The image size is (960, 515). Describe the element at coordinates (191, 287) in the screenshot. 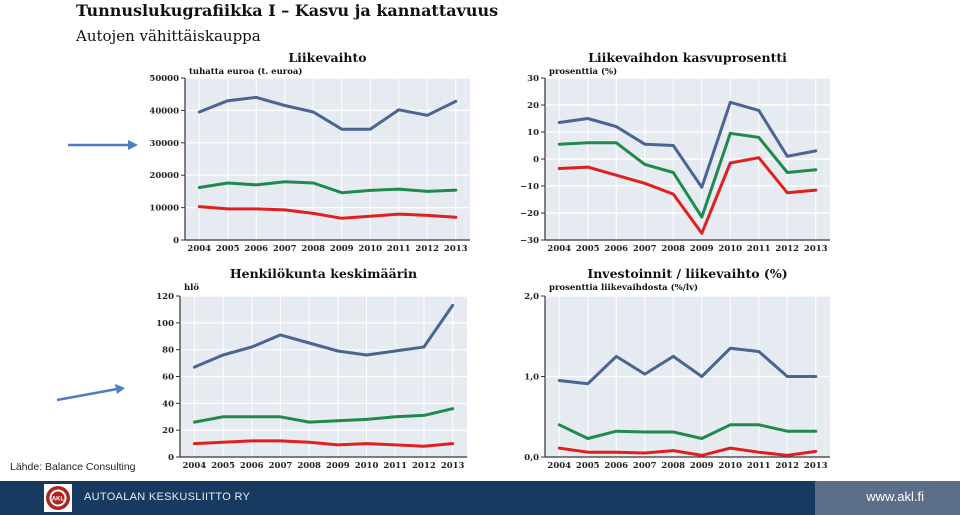

I see `unit-label: hlö` at that location.